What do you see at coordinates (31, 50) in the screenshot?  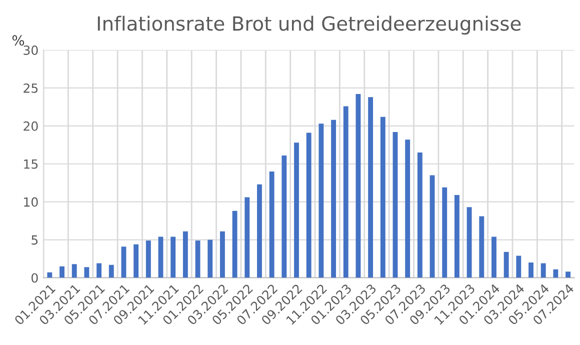 I see `y-tick-label: 30` at bounding box center [31, 50].